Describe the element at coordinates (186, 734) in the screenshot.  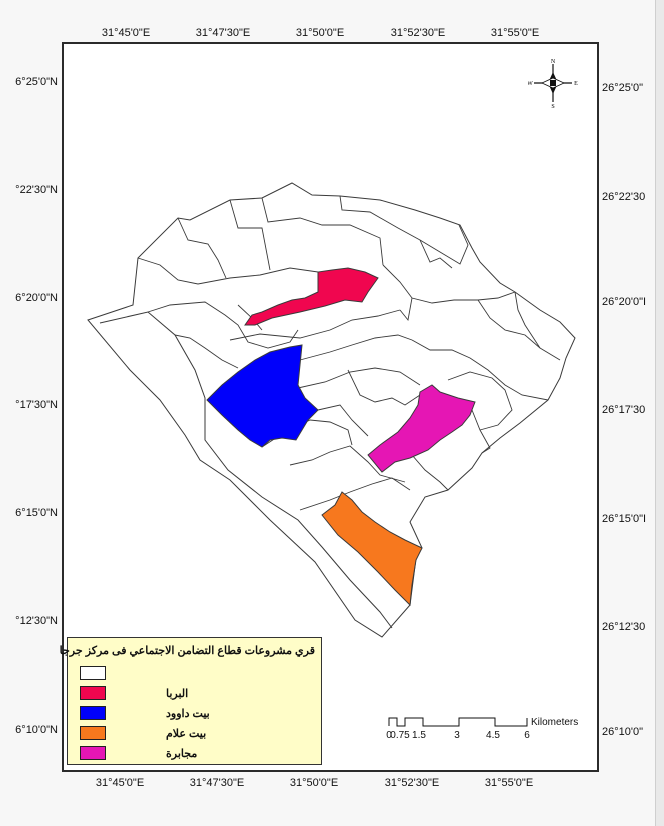
I see `legend-label-beit-allam: بيت علام` at that location.